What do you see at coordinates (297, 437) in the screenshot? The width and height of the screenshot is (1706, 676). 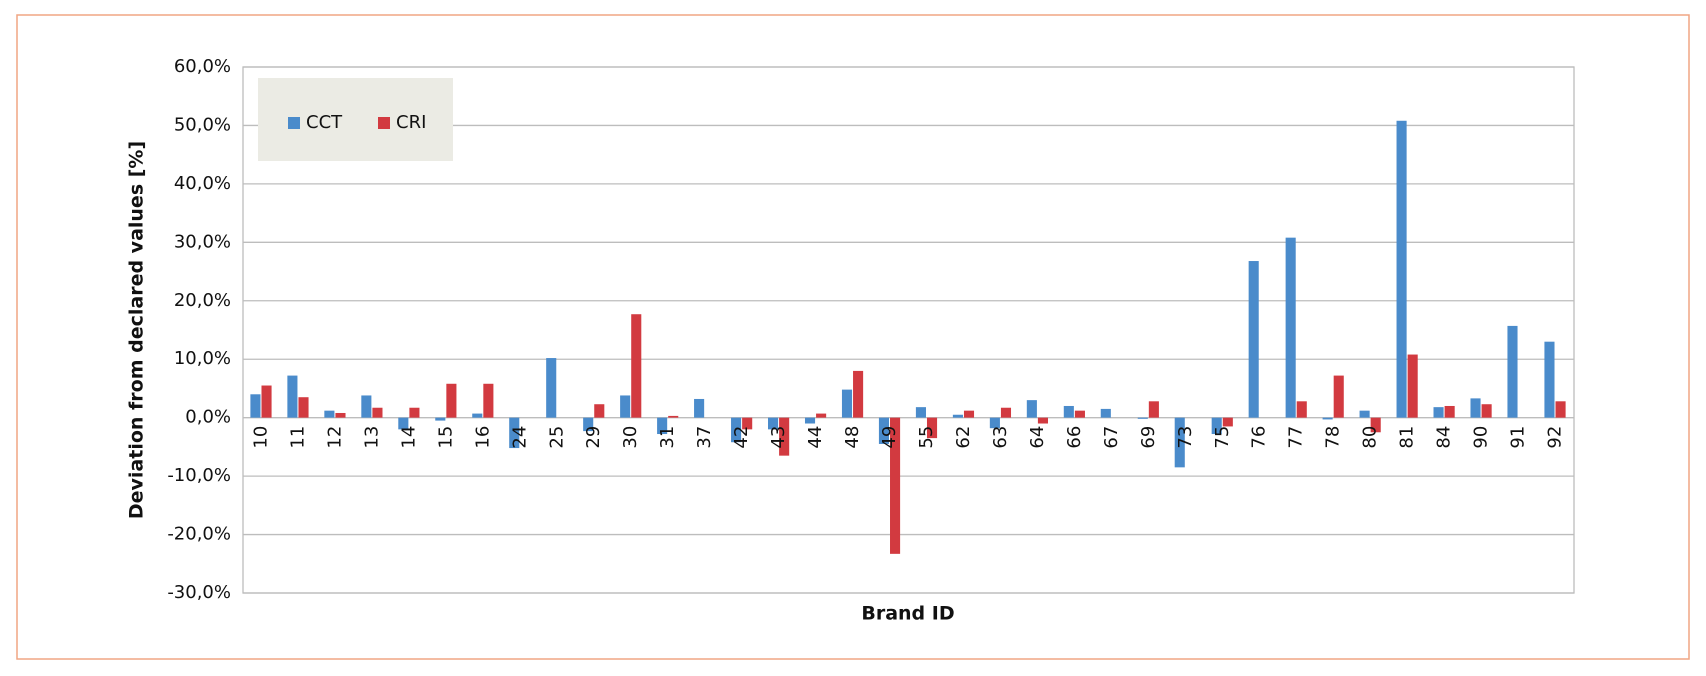 I see `x-tick-label: 11` at bounding box center [297, 437].